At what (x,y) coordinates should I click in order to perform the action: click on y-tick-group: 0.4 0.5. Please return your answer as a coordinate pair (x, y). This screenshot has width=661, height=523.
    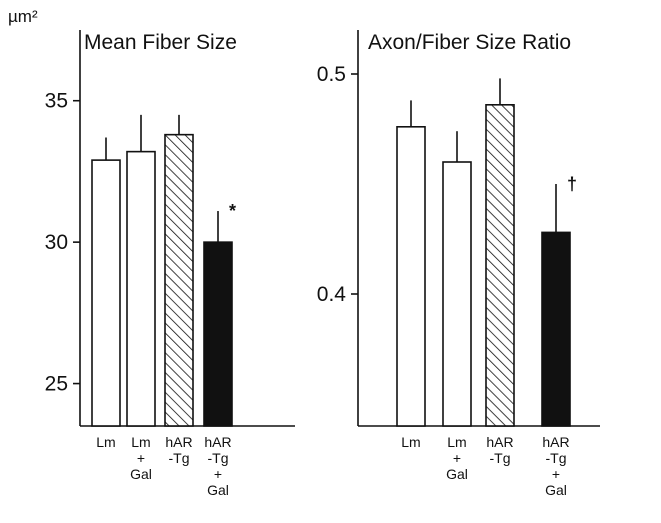
    Looking at the image, I should click on (337, 184).